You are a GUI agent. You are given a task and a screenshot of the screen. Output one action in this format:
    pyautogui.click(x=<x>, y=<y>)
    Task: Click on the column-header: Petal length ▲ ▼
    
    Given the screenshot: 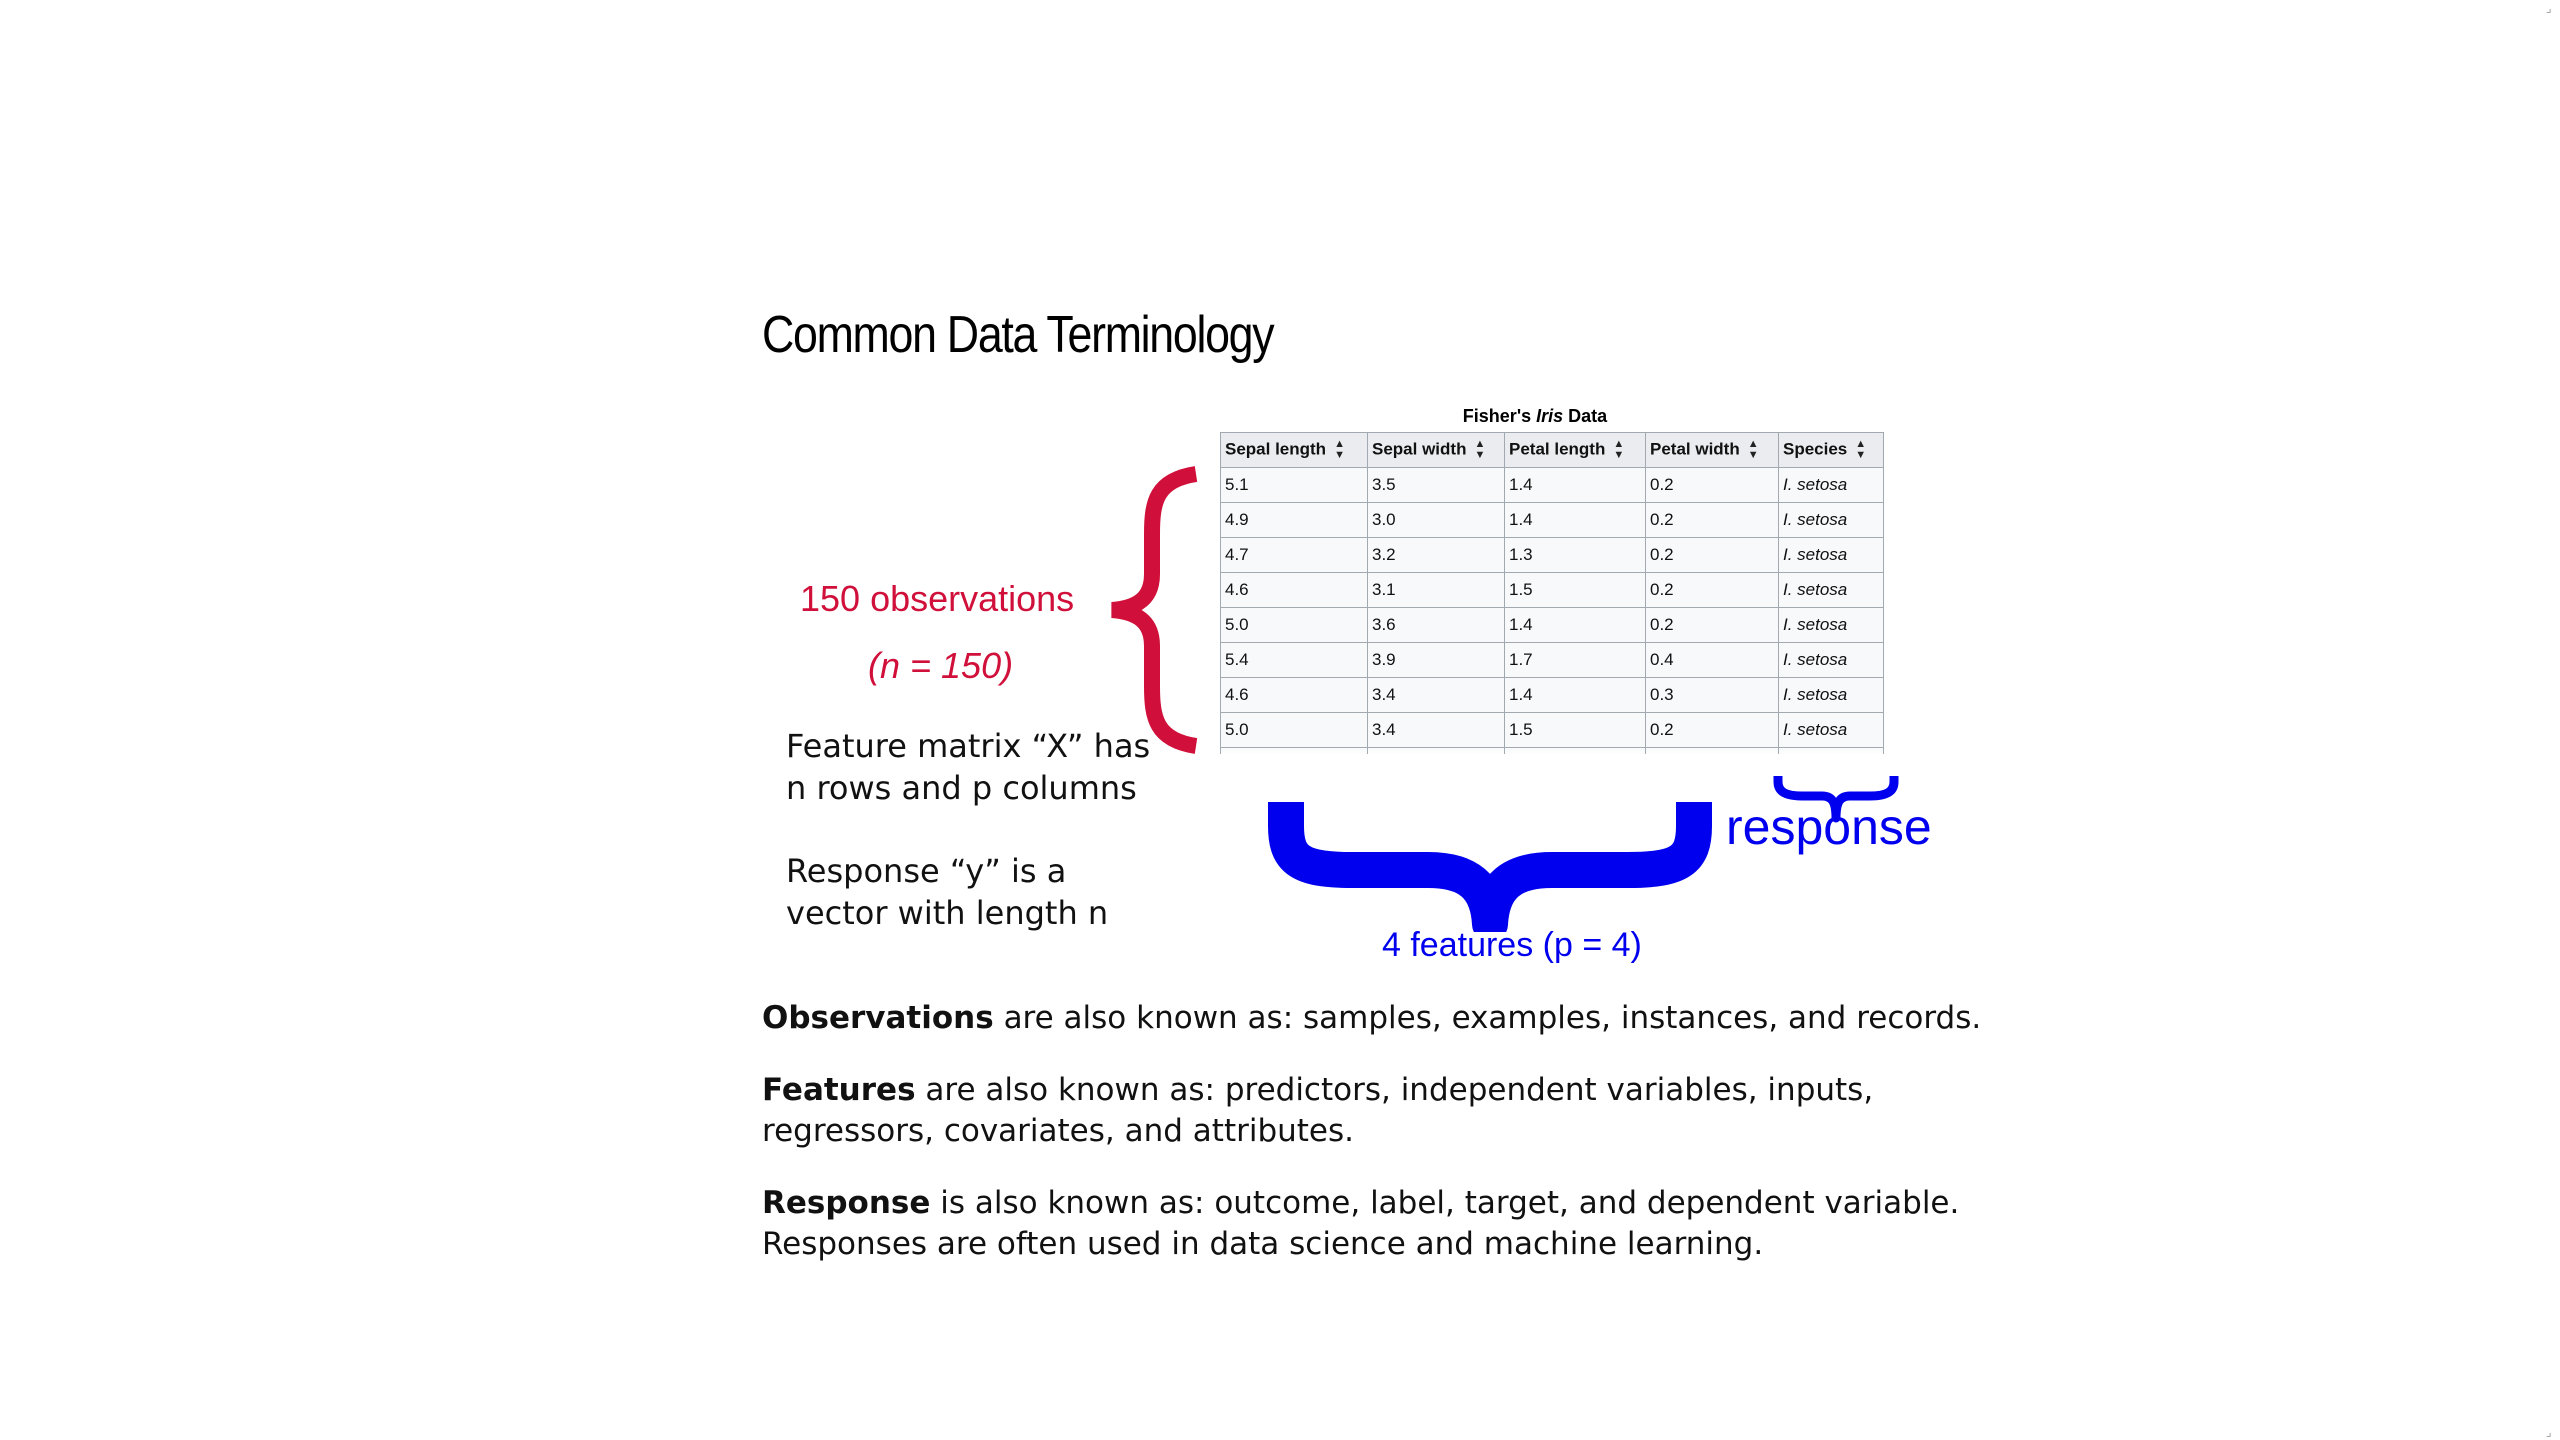 What is the action you would take?
    pyautogui.click(x=1575, y=450)
    